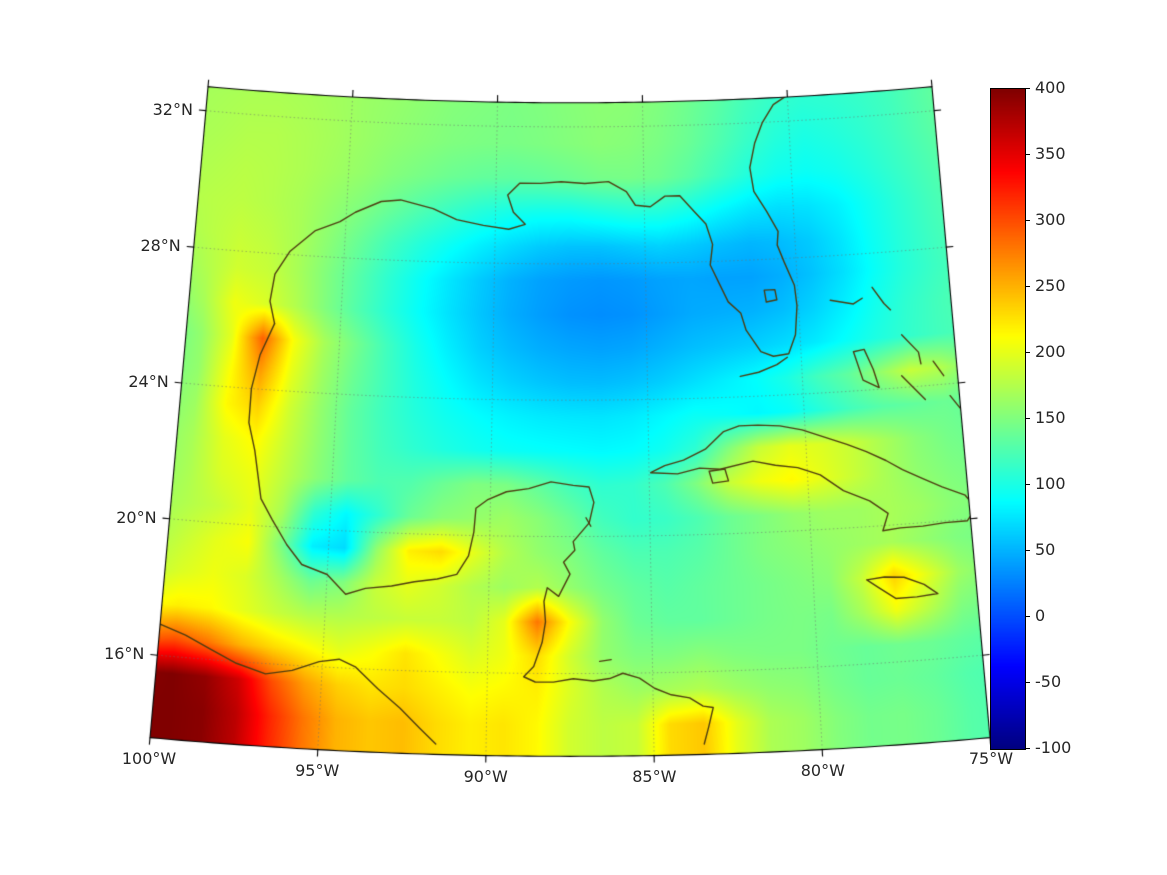  I want to click on colorbar-gradient, so click(1008, 419).